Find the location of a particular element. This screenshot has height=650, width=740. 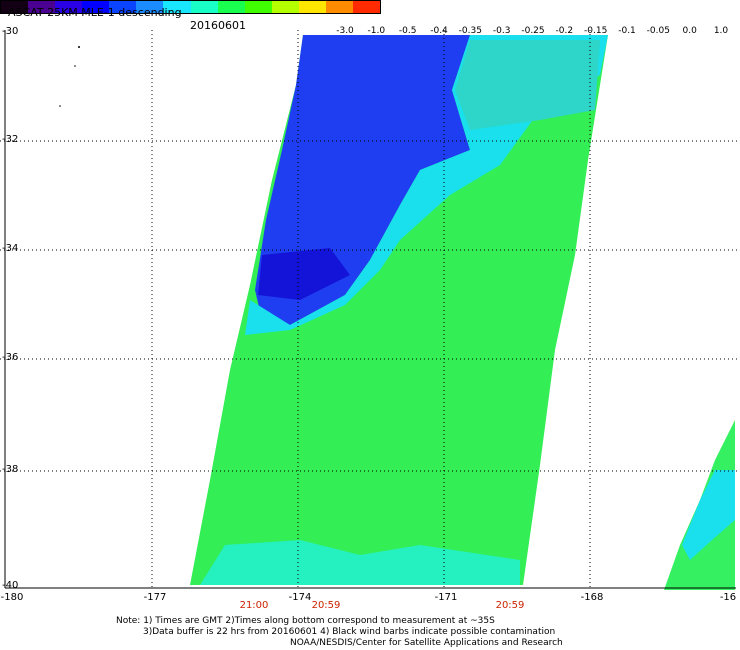

colorbar-label: -0.25 is located at coordinates (533, 31).